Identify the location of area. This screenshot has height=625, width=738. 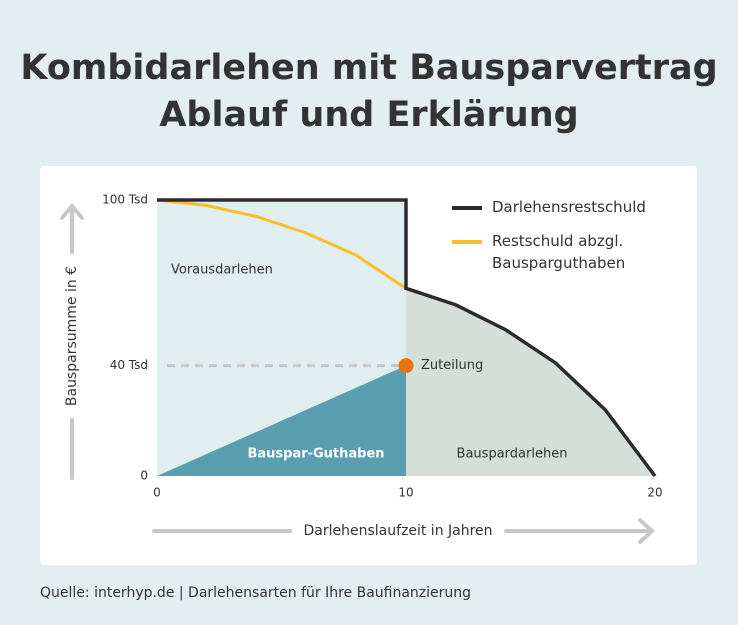
(281, 420).